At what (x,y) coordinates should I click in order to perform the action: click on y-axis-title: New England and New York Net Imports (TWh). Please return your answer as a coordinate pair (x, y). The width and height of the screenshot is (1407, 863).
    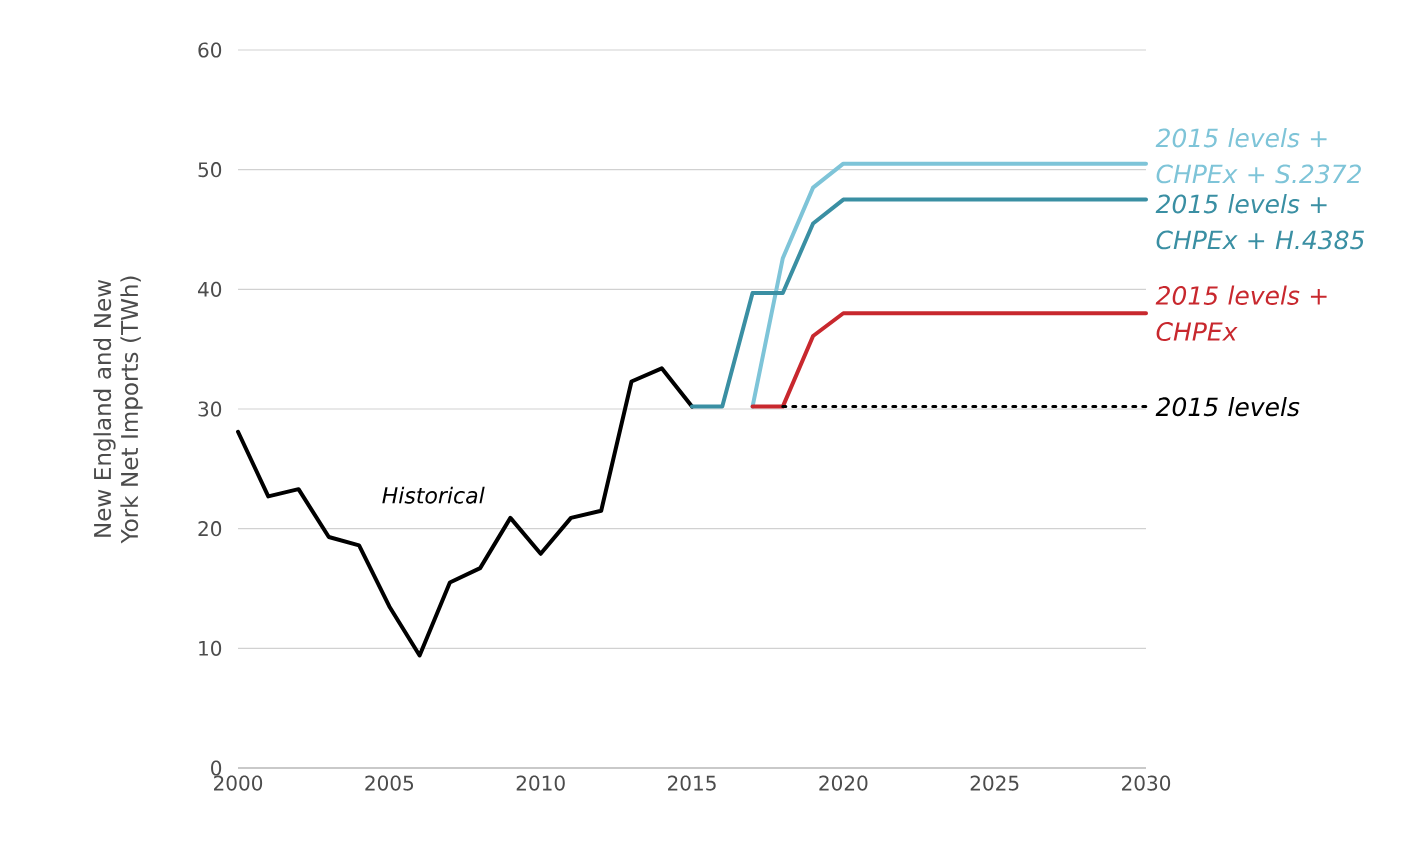
    Looking at the image, I should click on (118, 410).